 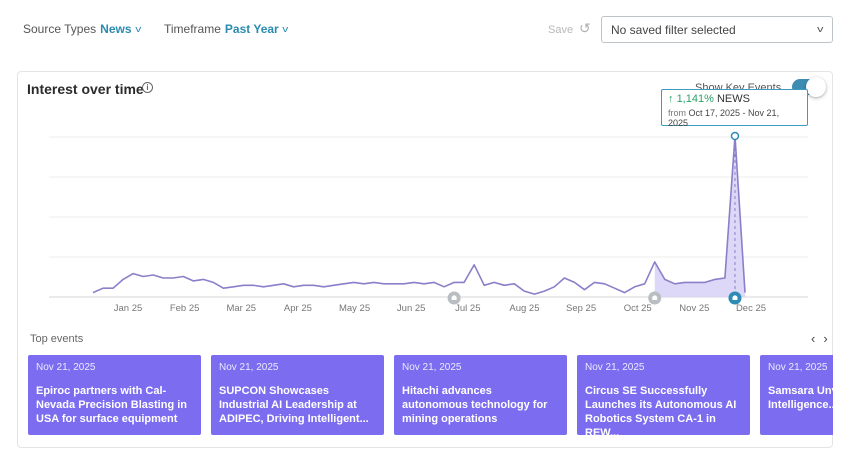 What do you see at coordinates (816, 87) in the screenshot?
I see `toggle-knob` at bounding box center [816, 87].